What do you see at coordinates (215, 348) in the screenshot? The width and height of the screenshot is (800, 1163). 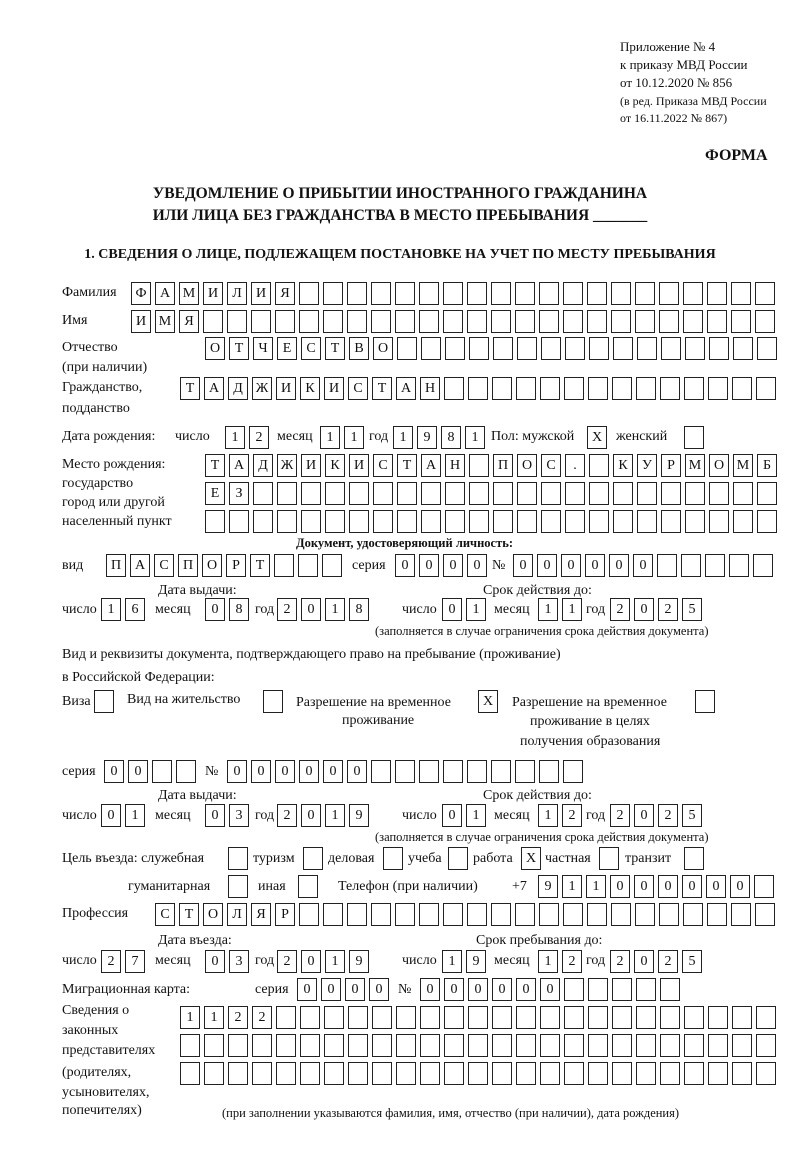 I see `char-box: О` at bounding box center [215, 348].